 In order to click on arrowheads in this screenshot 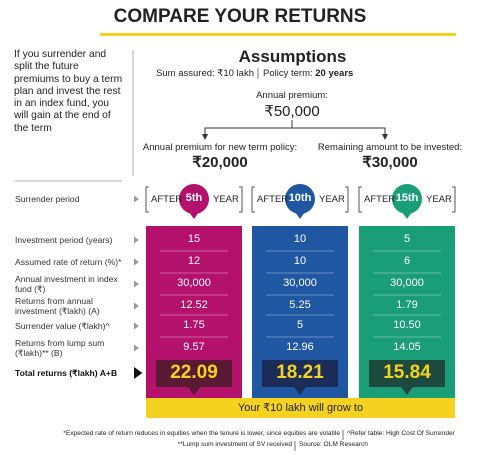, I will do `click(295, 137)`.